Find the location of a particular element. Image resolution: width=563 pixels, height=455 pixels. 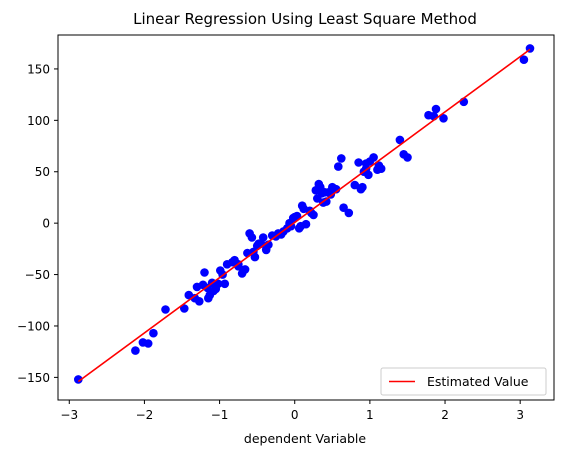

legend-label-estimated-value: Estimated Value is located at coordinates (478, 381).